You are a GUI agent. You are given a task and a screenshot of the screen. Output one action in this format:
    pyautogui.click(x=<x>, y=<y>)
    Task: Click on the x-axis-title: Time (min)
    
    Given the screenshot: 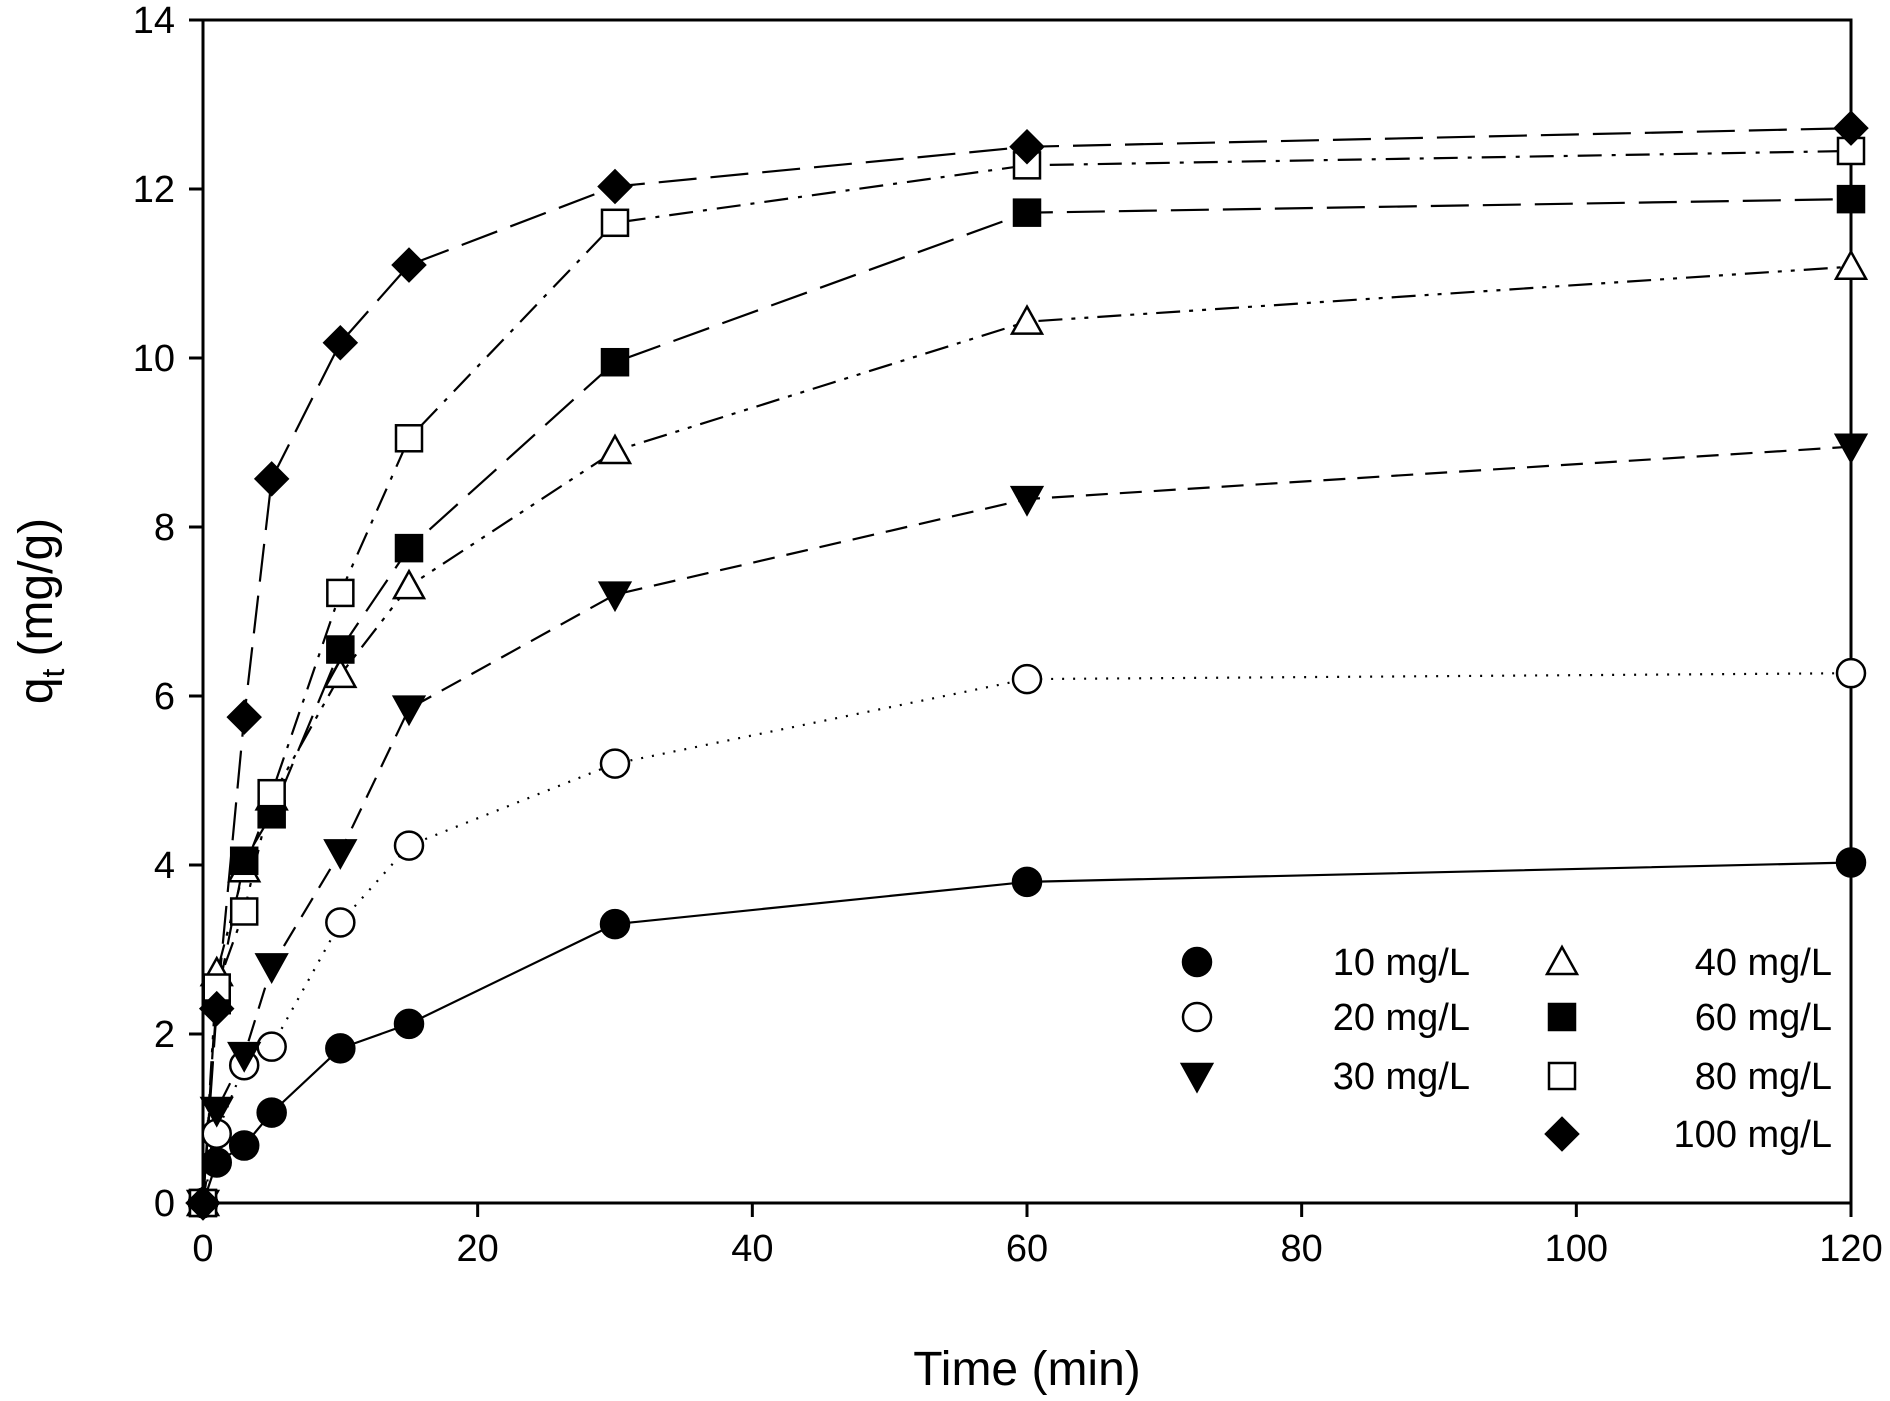 What is the action you would take?
    pyautogui.click(x=1027, y=1369)
    